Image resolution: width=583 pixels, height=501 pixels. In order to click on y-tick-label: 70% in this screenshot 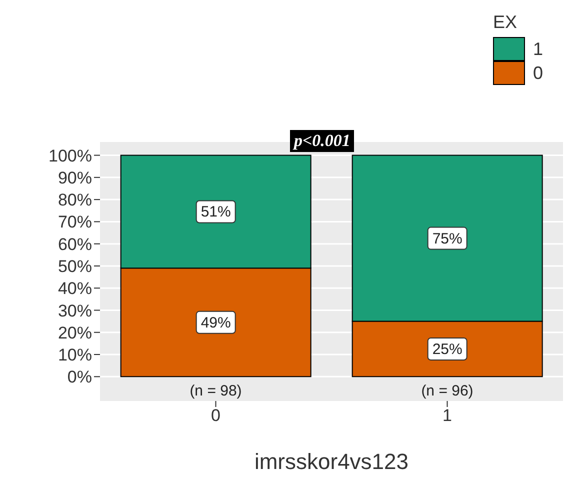, I will do `click(75, 222)`.